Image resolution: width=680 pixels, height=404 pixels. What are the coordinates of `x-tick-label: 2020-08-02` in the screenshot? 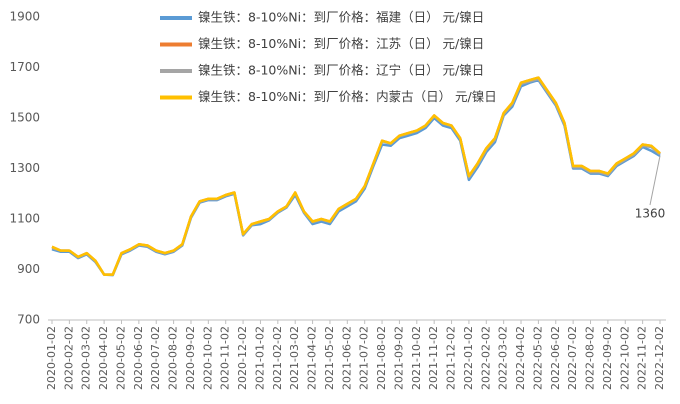 It's located at (173, 358).